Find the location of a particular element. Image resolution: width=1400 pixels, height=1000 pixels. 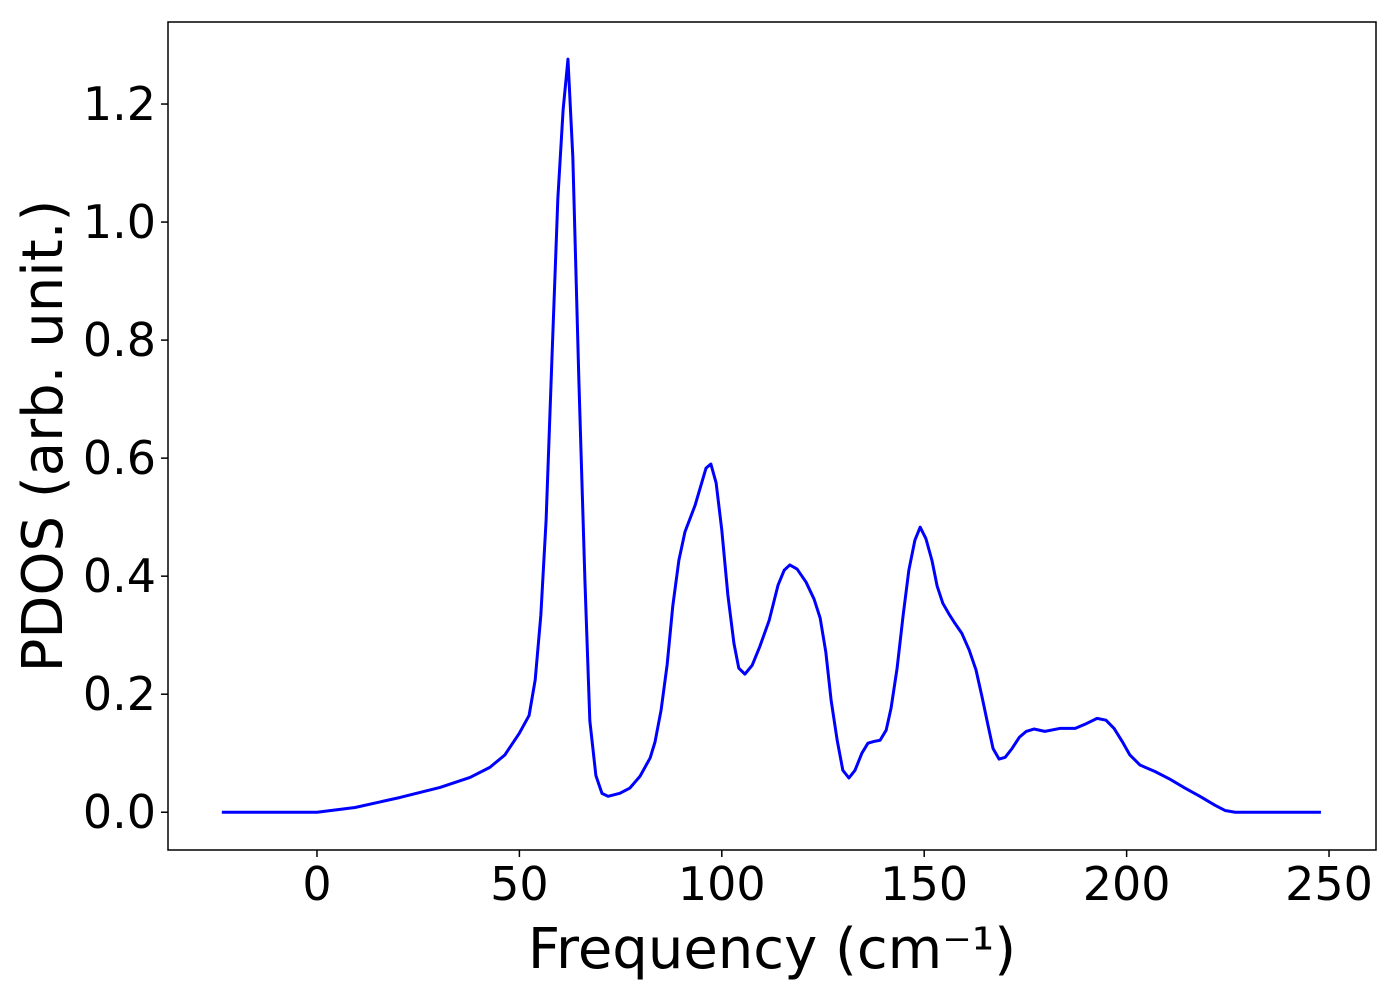

x-tick-label: 100 is located at coordinates (722, 884).